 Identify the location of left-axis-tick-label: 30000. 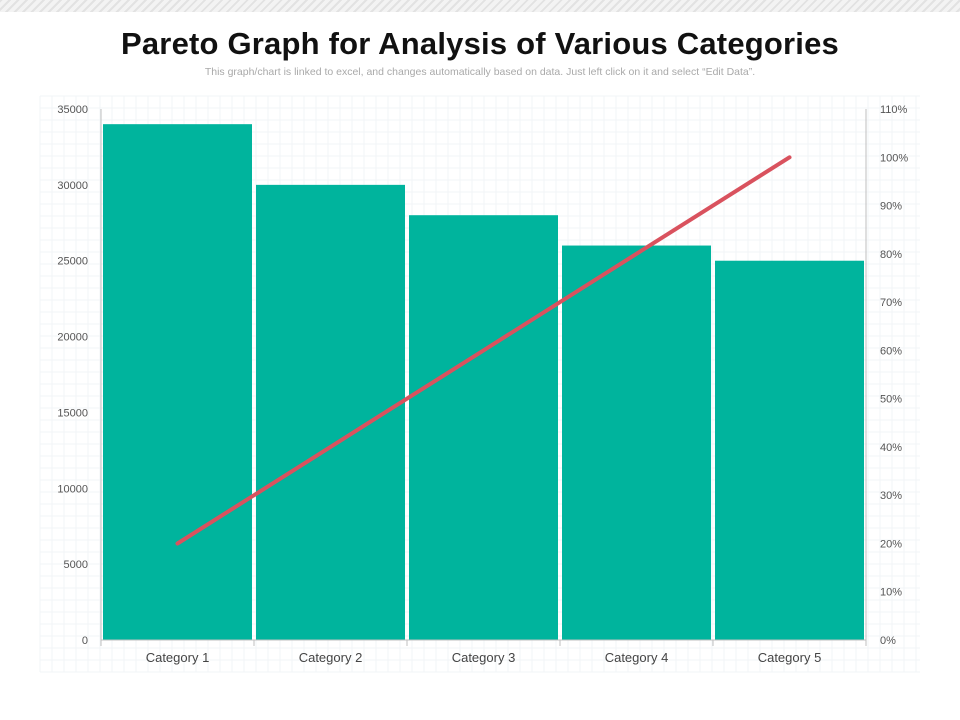
(72, 186).